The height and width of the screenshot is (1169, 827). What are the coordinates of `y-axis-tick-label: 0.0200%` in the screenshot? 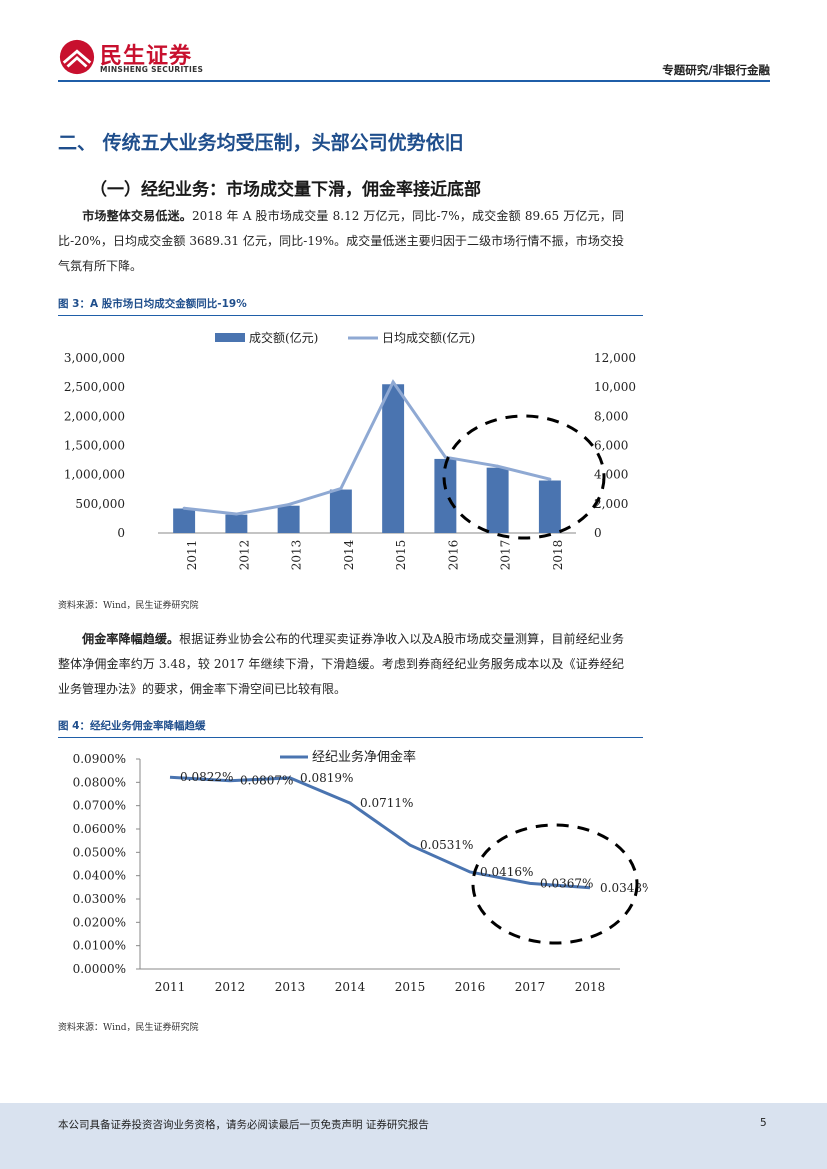 It's located at (99, 922).